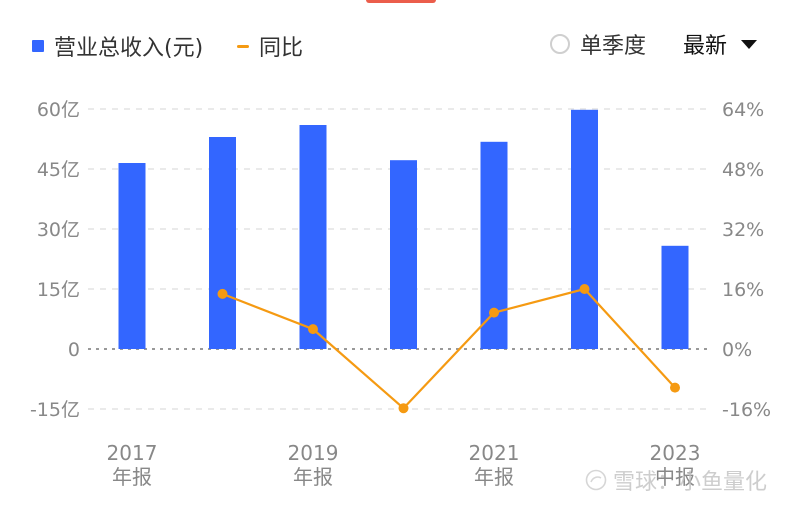 This screenshot has width=800, height=505. I want to click on single-quarter-label: 单季度, so click(613, 46).